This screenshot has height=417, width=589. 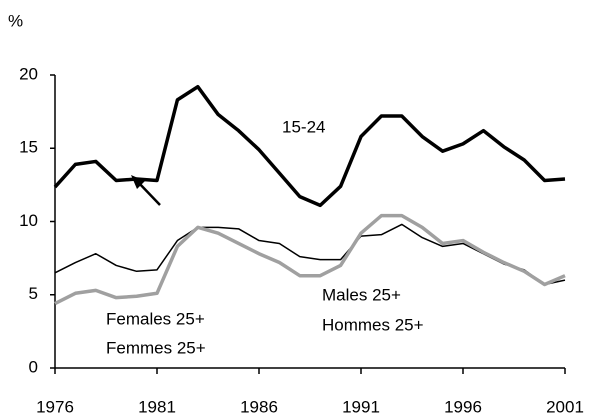 I want to click on x-tick-label: 1981, so click(x=157, y=406).